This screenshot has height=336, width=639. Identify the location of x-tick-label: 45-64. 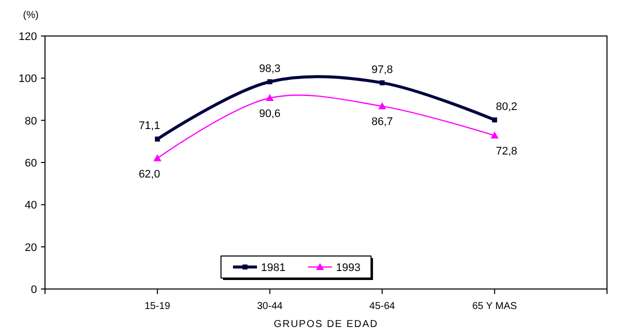
(382, 306).